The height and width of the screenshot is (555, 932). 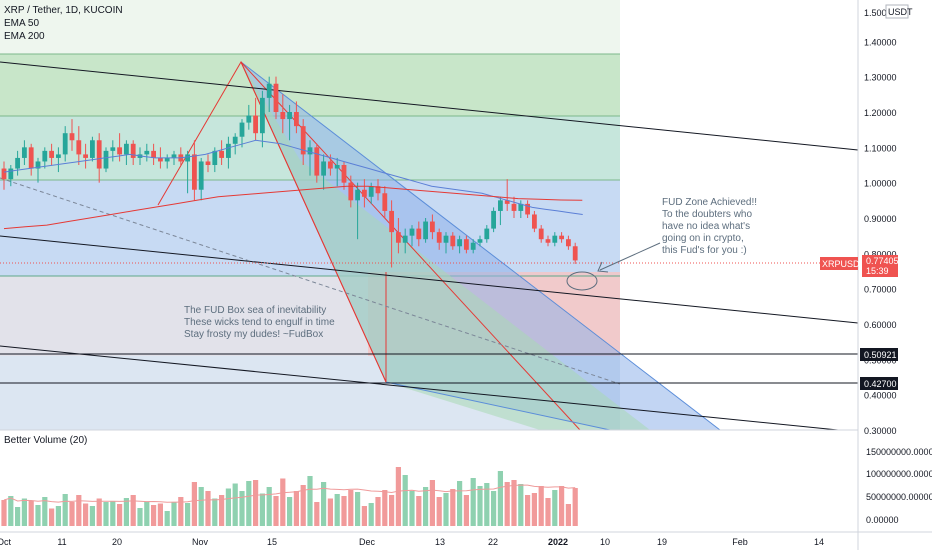 What do you see at coordinates (880, 219) in the screenshot?
I see `price-tick-label: 0.90000` at bounding box center [880, 219].